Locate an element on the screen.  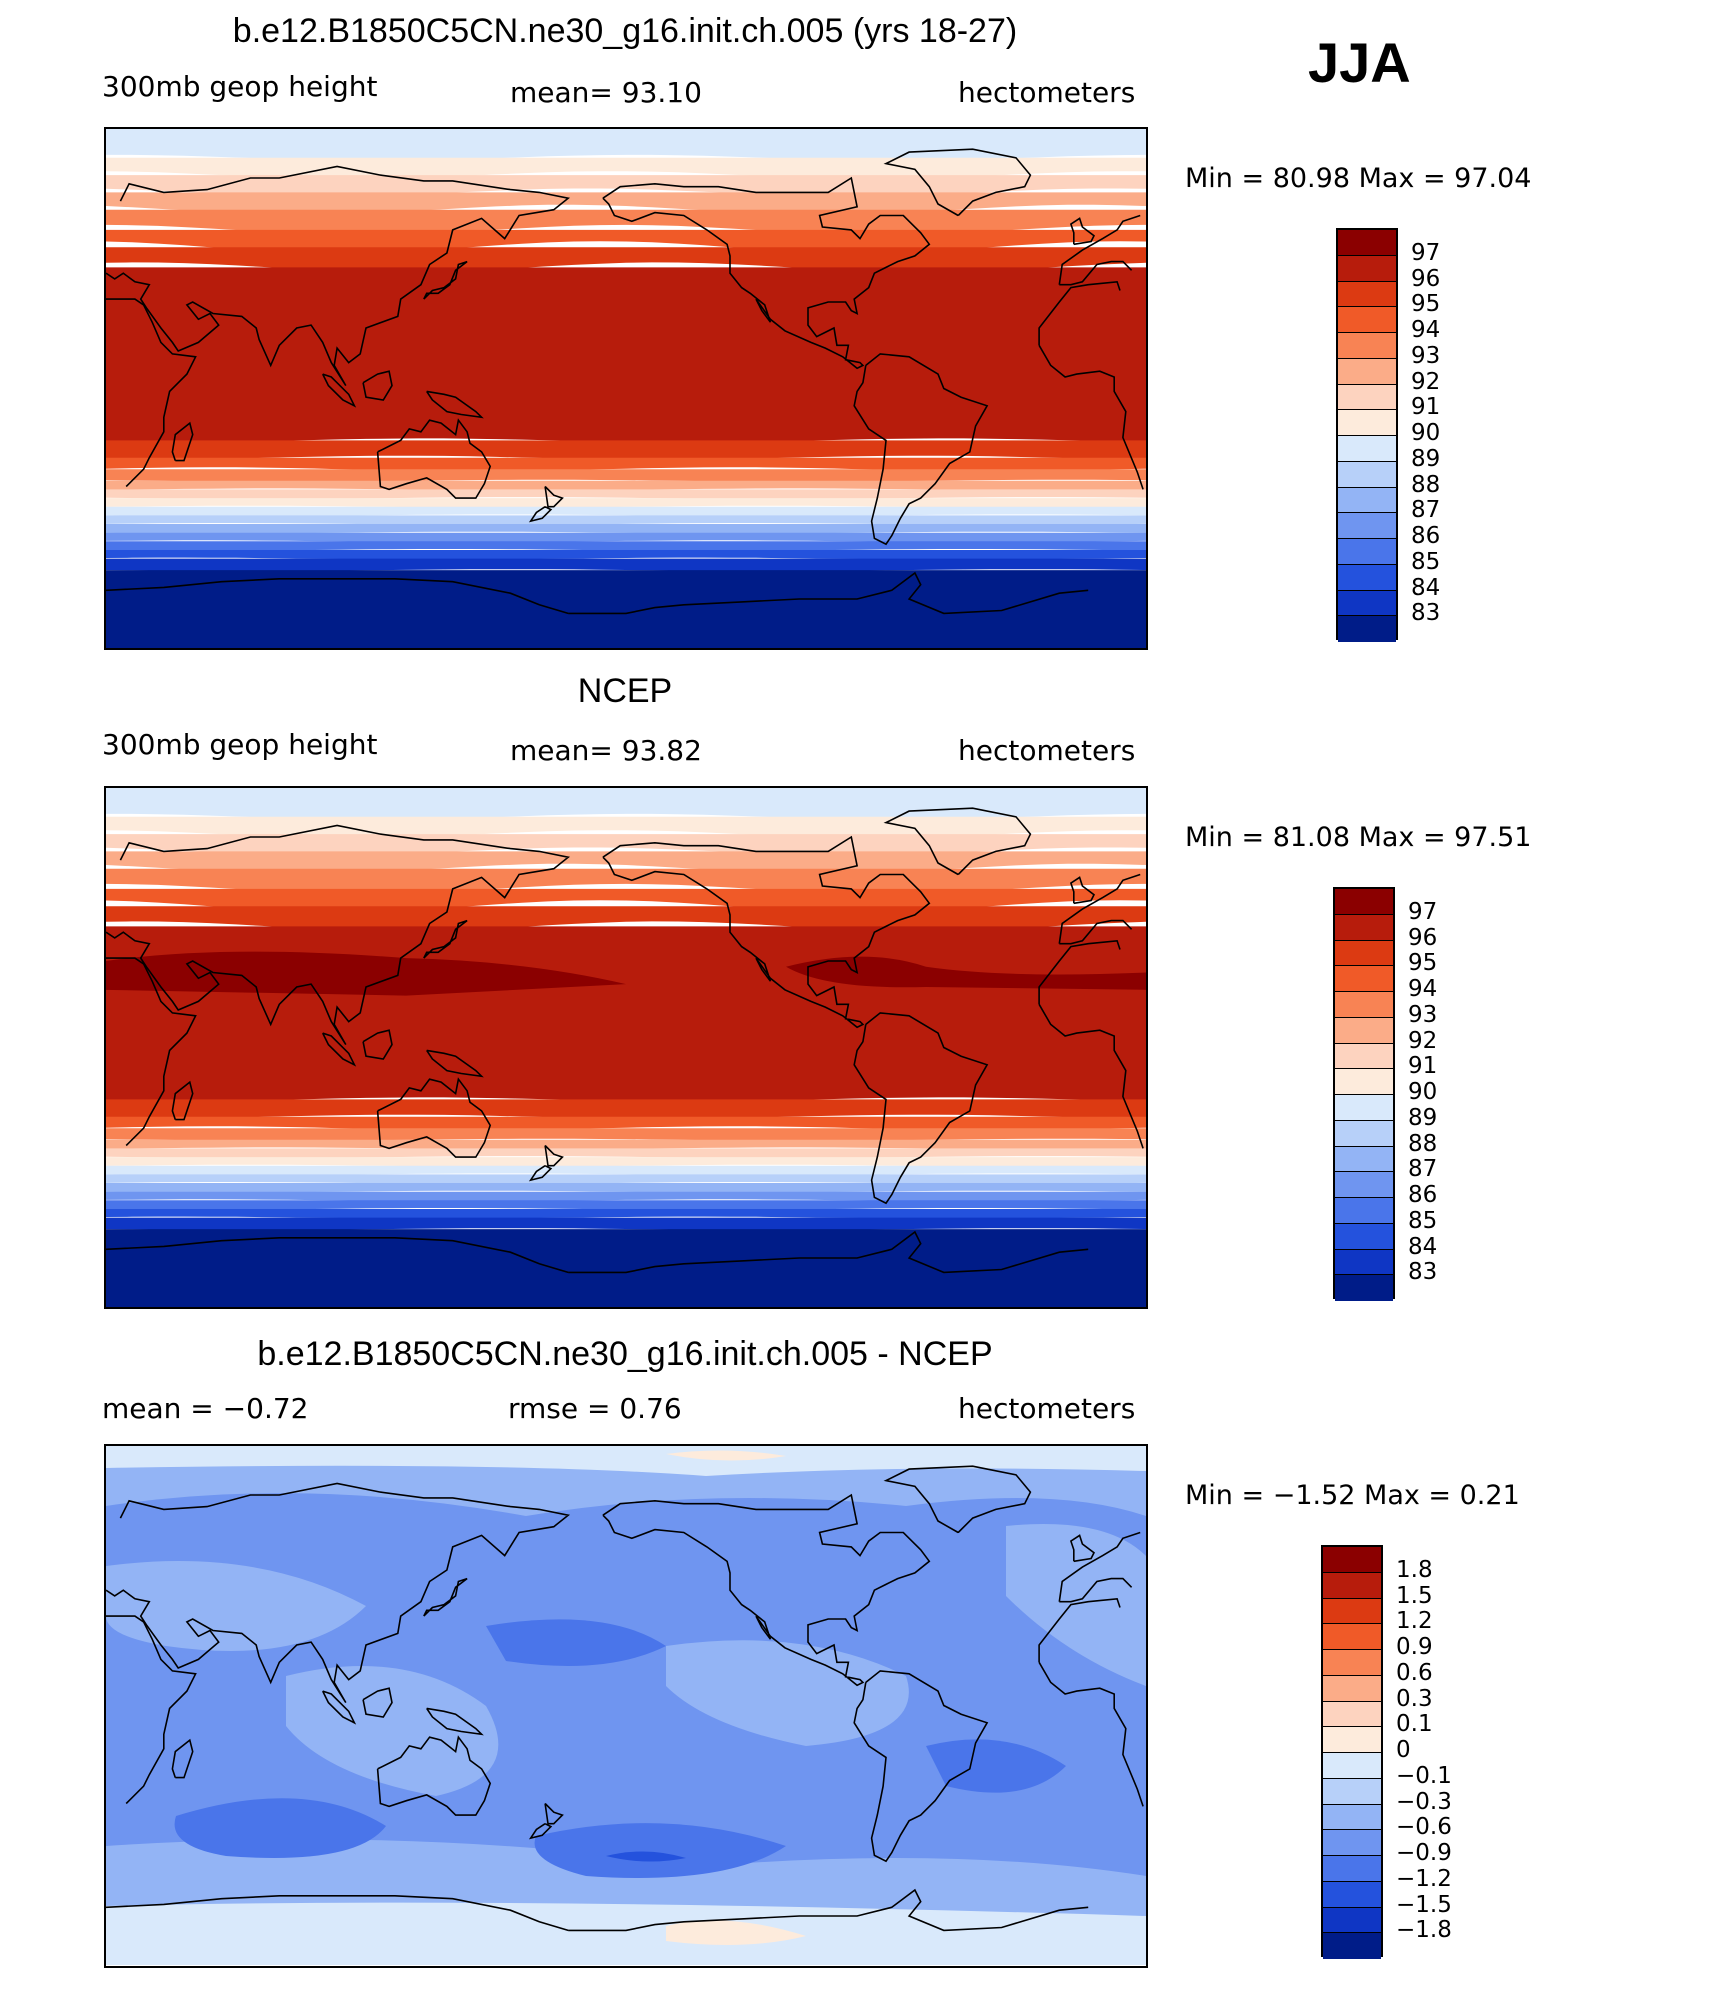
colorbar-tick-label: 93 is located at coordinates (1426, 355).